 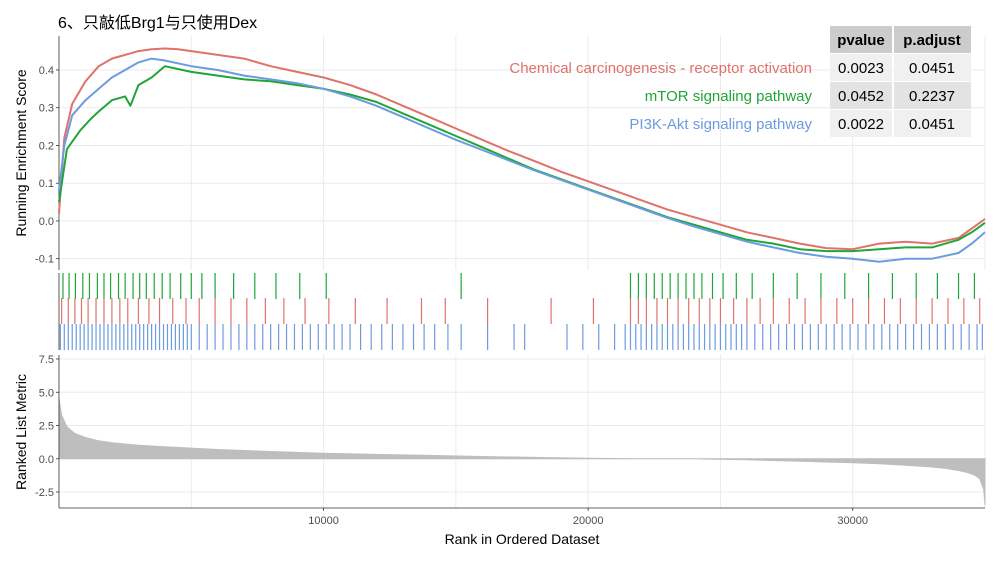 I want to click on metric-y-tick-label: 5.0, so click(x=46, y=393).